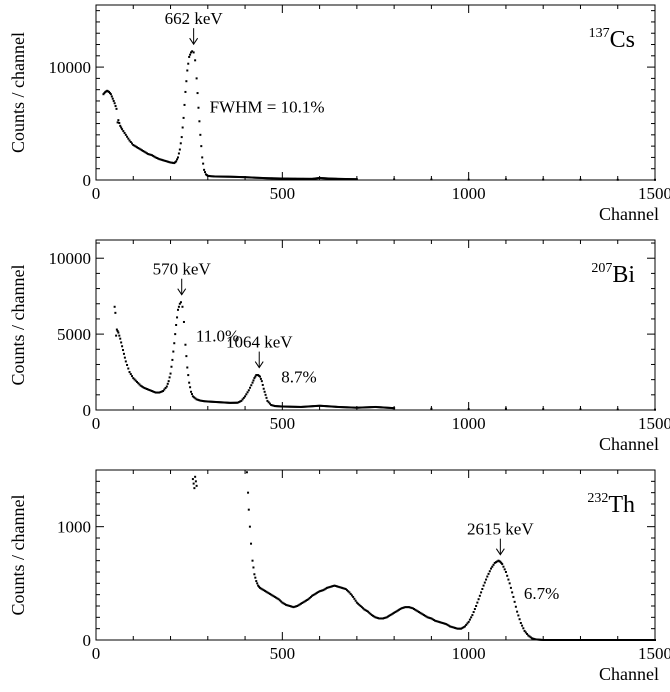  What do you see at coordinates (87, 410) in the screenshot?
I see `y-tick-label: 0` at bounding box center [87, 410].